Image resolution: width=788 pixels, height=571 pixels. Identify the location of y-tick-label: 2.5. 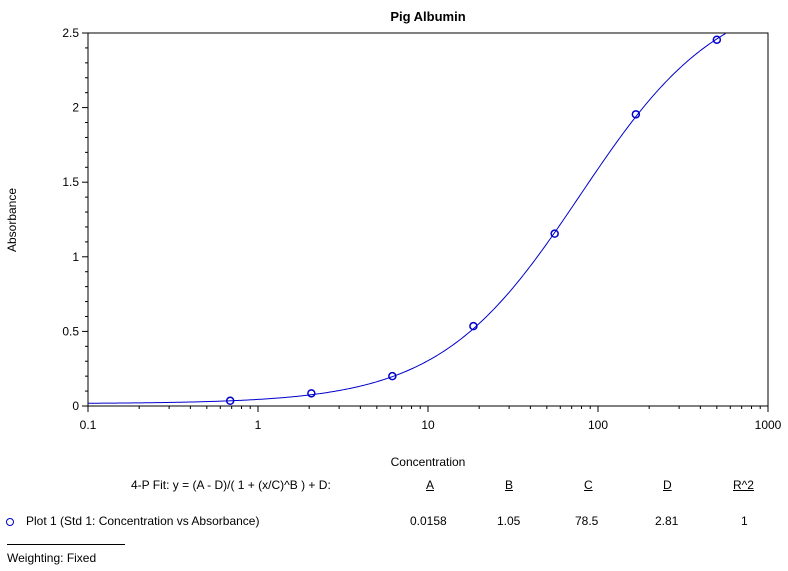
(70, 33).